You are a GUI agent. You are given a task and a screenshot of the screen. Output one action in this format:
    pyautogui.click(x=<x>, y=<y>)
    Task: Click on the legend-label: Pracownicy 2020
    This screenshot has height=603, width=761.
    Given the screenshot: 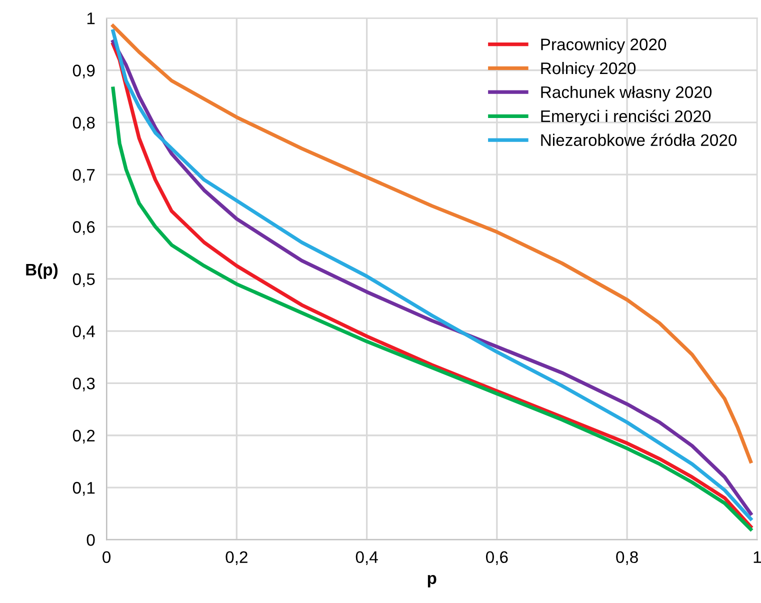 What is the action you would take?
    pyautogui.click(x=603, y=46)
    